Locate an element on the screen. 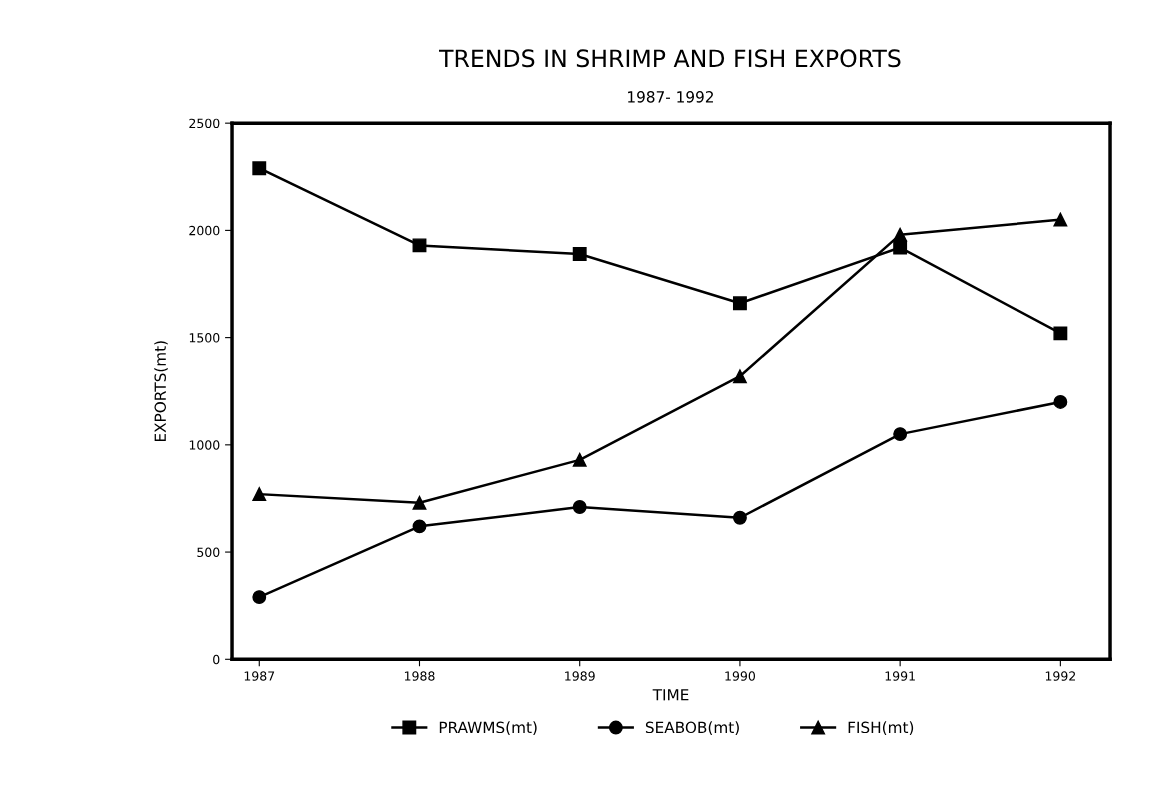  x-tick-label: 1988 is located at coordinates (419, 676).